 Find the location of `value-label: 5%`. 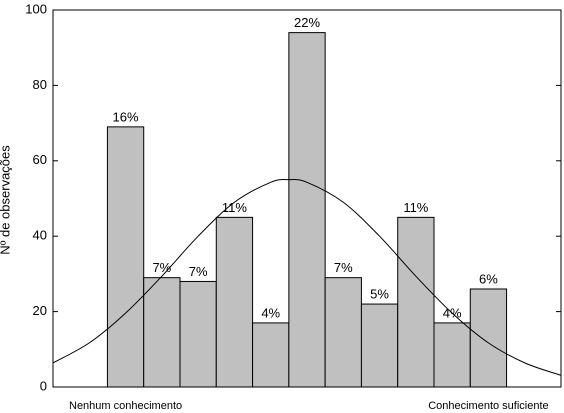

value-label: 5% is located at coordinates (379, 293).